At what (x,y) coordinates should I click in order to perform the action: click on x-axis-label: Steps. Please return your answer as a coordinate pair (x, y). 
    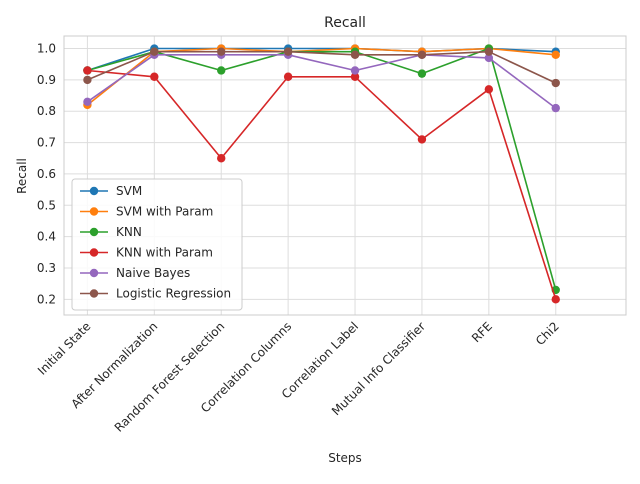
    Looking at the image, I should click on (345, 458).